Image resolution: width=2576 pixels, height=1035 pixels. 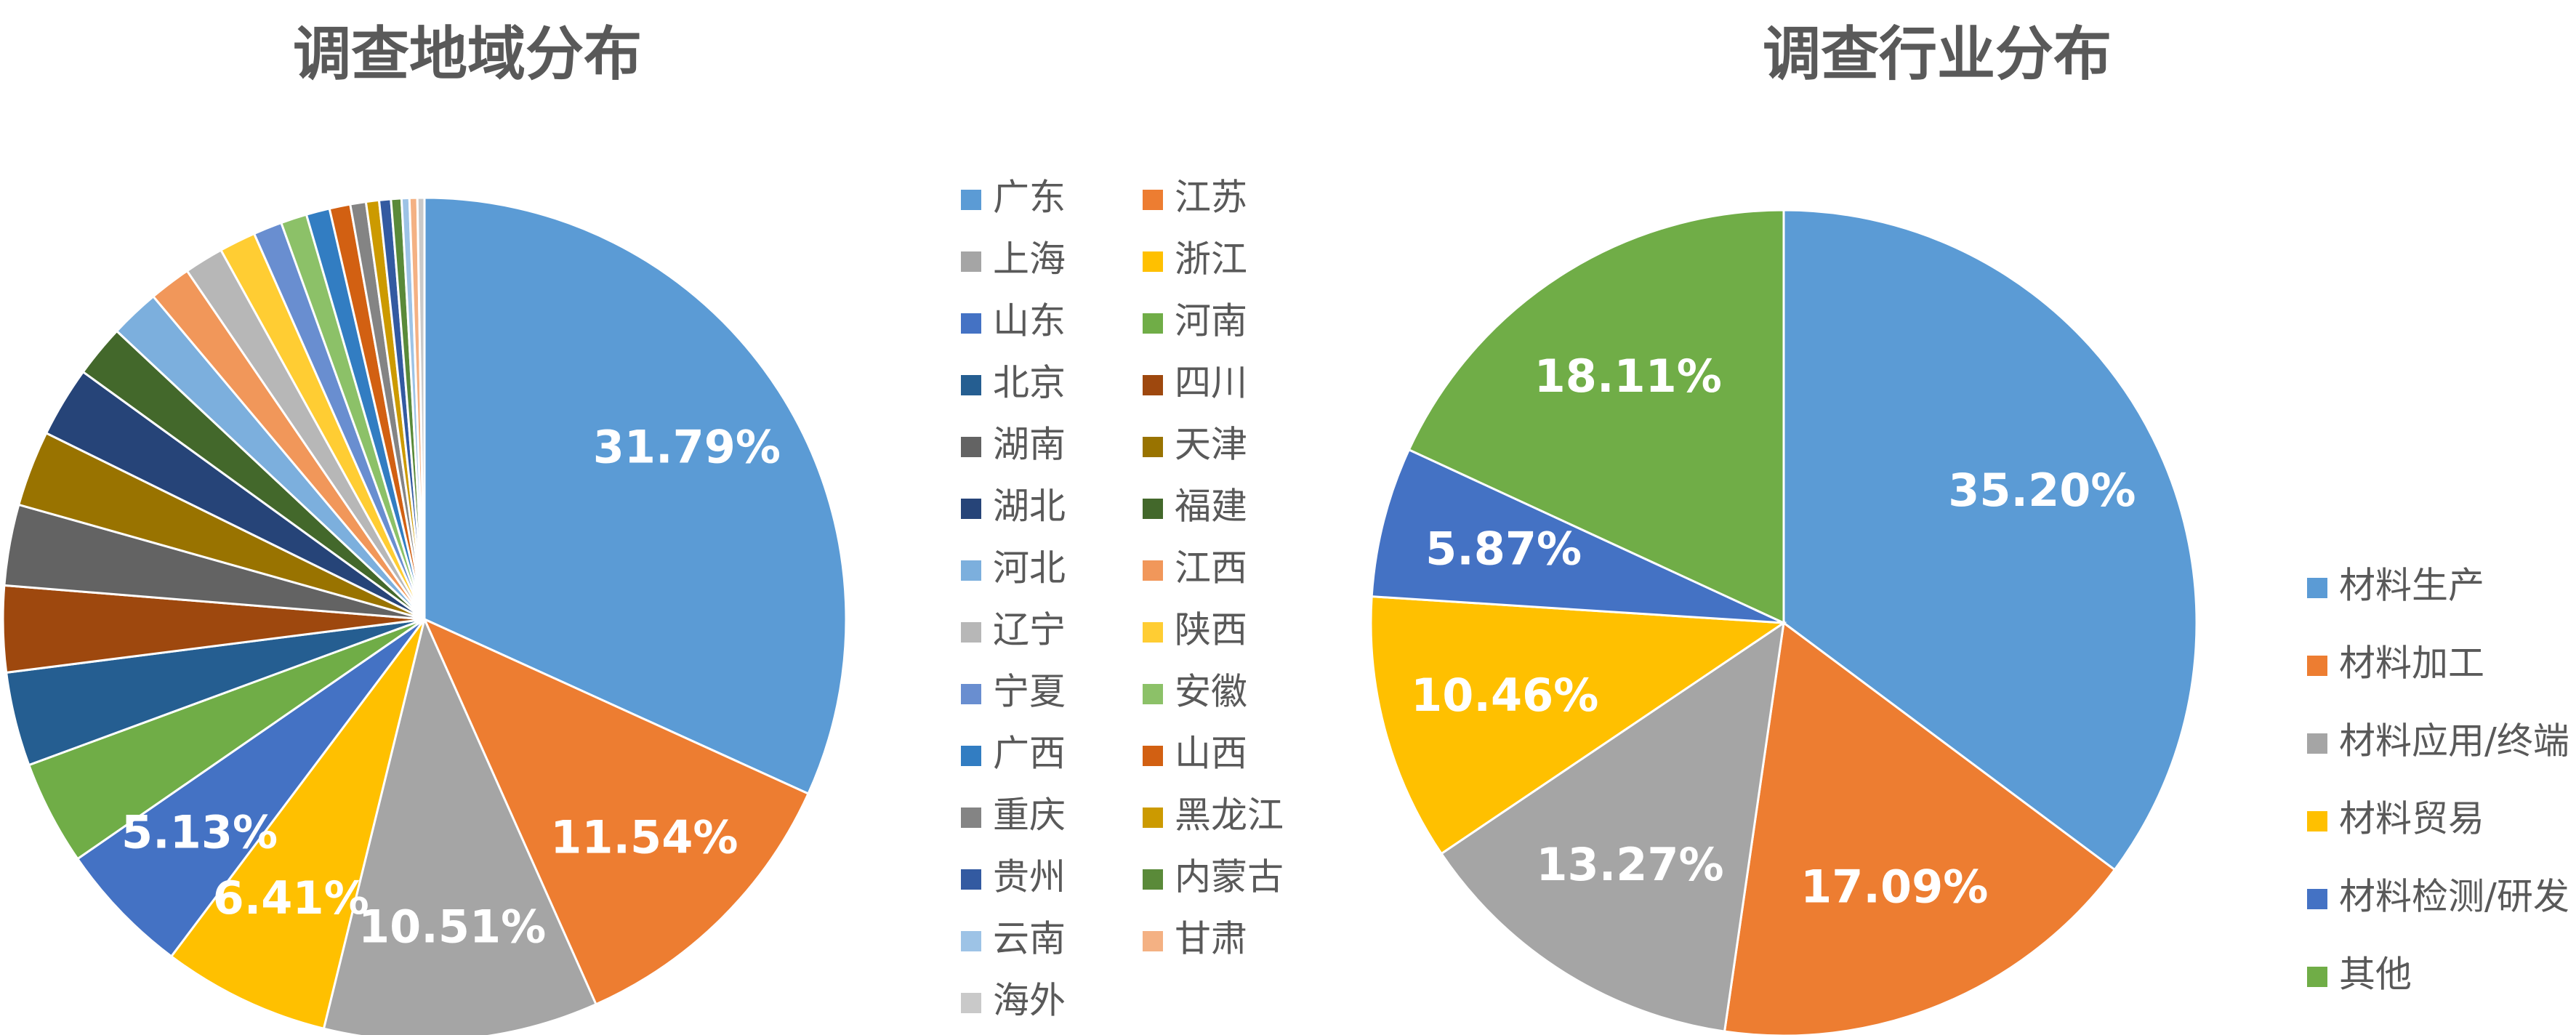 What do you see at coordinates (1029, 815) in the screenshot?
I see `legend-label: 重庆` at bounding box center [1029, 815].